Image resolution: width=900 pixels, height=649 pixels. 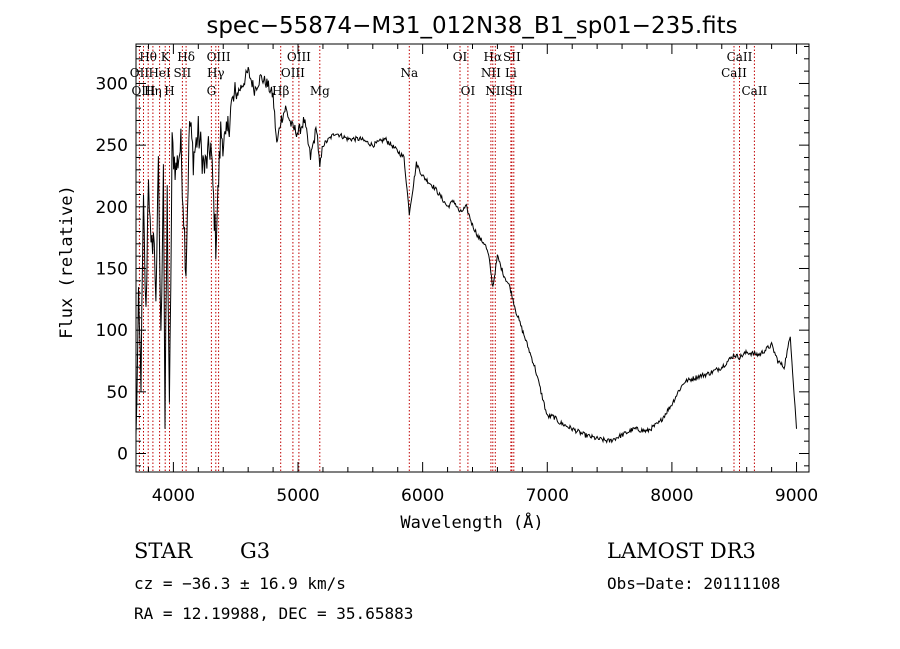 What do you see at coordinates (169, 91) in the screenshot?
I see `line-label-6: H` at bounding box center [169, 91].